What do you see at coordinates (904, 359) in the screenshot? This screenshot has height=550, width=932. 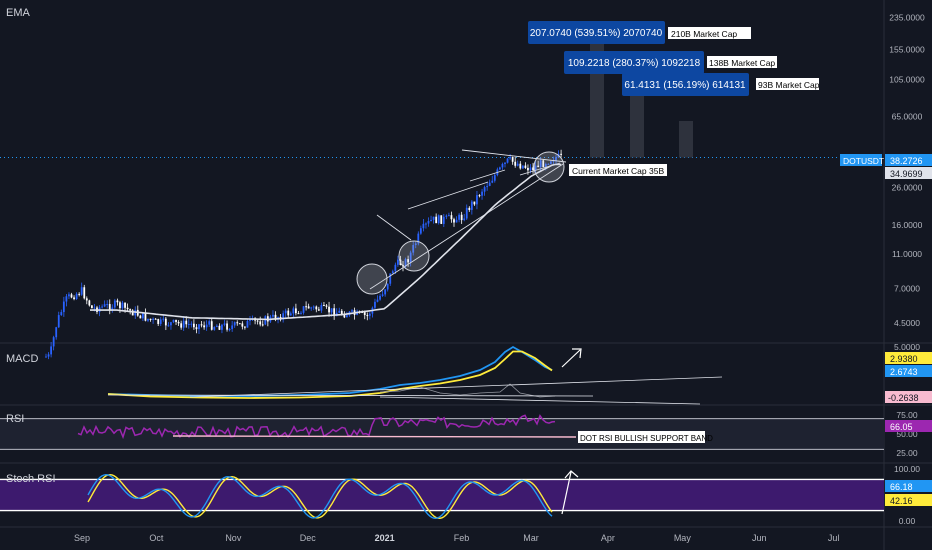 I see `svg-text: 2.9380` at bounding box center [904, 359].